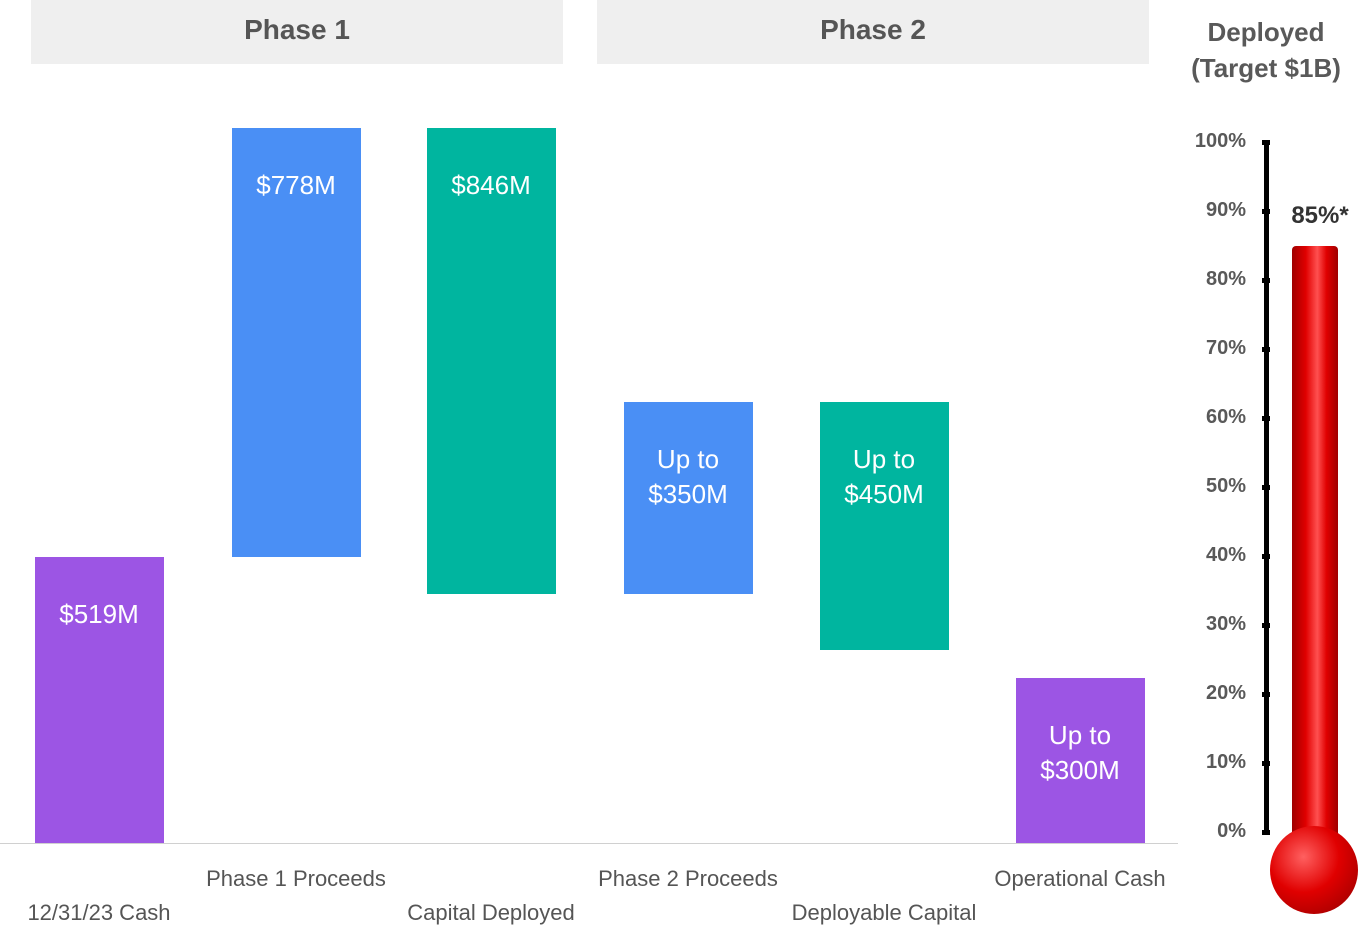  What do you see at coordinates (99, 912) in the screenshot?
I see `category-label: 12/31/23 Cash` at bounding box center [99, 912].